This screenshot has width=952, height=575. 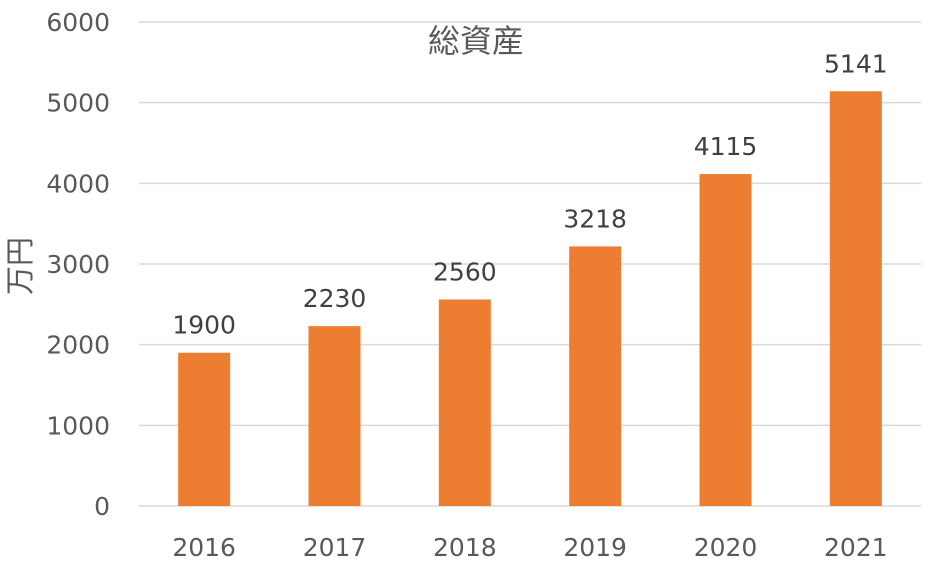 What do you see at coordinates (335, 298) in the screenshot?
I see `bar-value-label: 2230` at bounding box center [335, 298].